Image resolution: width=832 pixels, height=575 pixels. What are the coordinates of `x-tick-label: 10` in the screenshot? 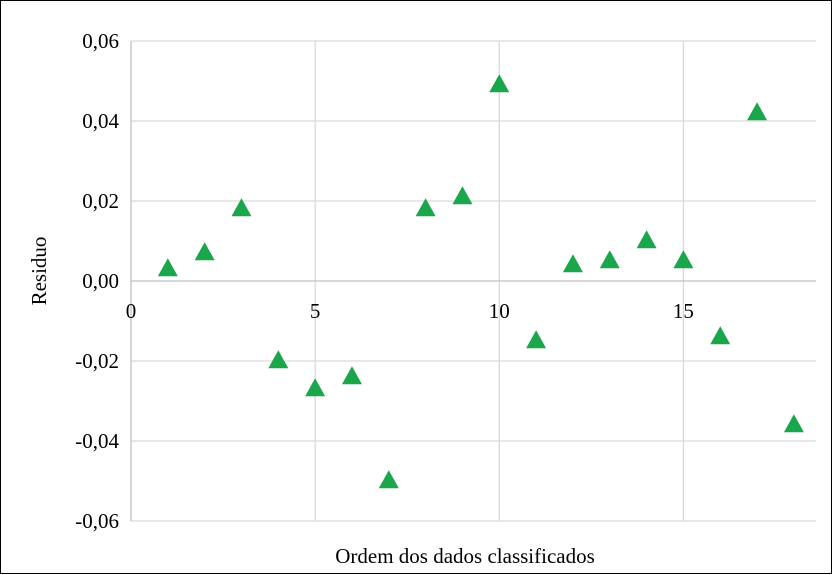 It's located at (499, 311).